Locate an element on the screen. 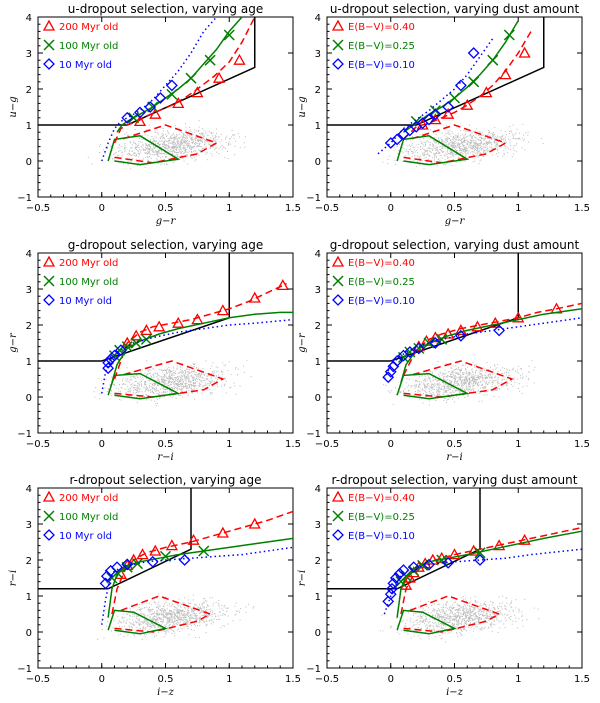 Image resolution: width=600 pixels, height=703 pixels. x-tick-label: 1.5 is located at coordinates (293, 444).